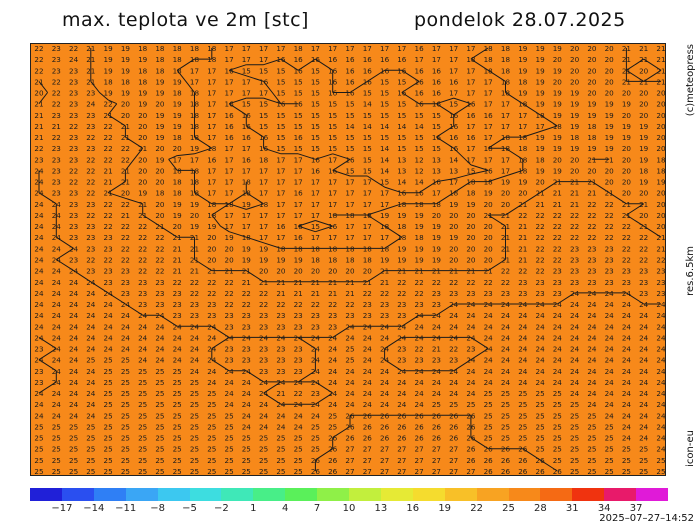  I want to click on grid-value: 16, so click(437, 70).